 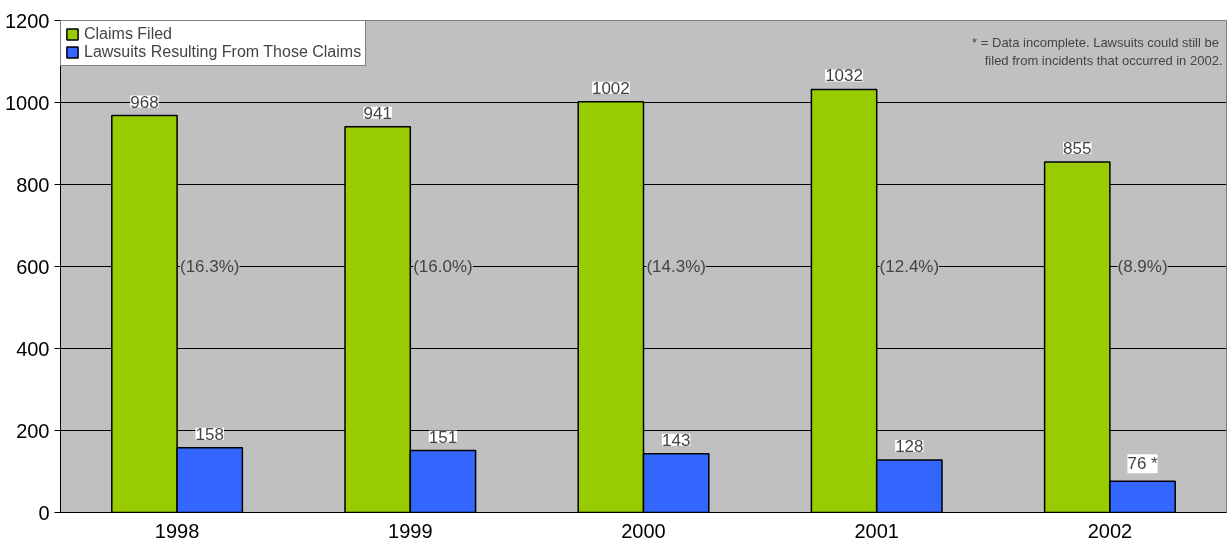 What do you see at coordinates (377, 113) in the screenshot?
I see `data-label: 941` at bounding box center [377, 113].